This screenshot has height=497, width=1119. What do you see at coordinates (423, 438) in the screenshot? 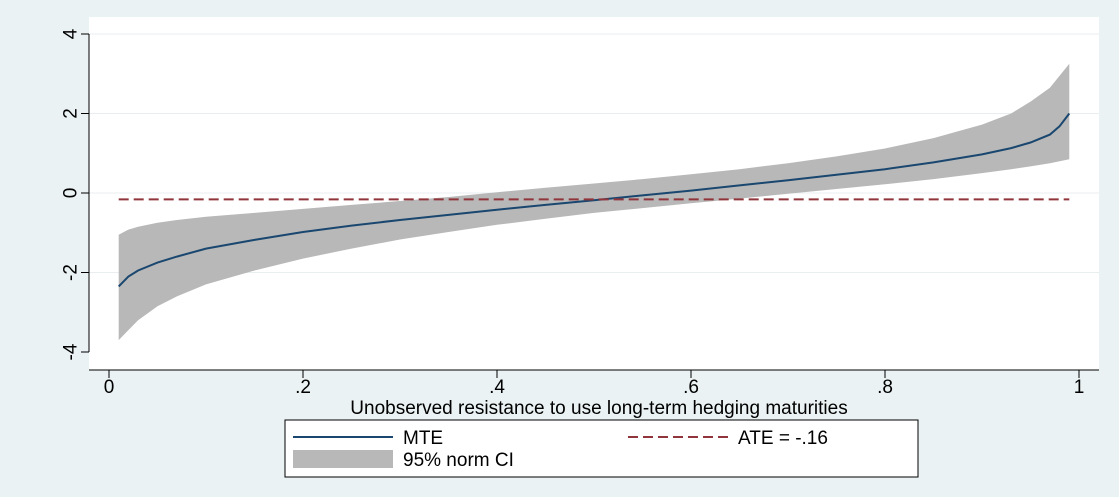
I see `legend-mte-label: MTE` at bounding box center [423, 438].